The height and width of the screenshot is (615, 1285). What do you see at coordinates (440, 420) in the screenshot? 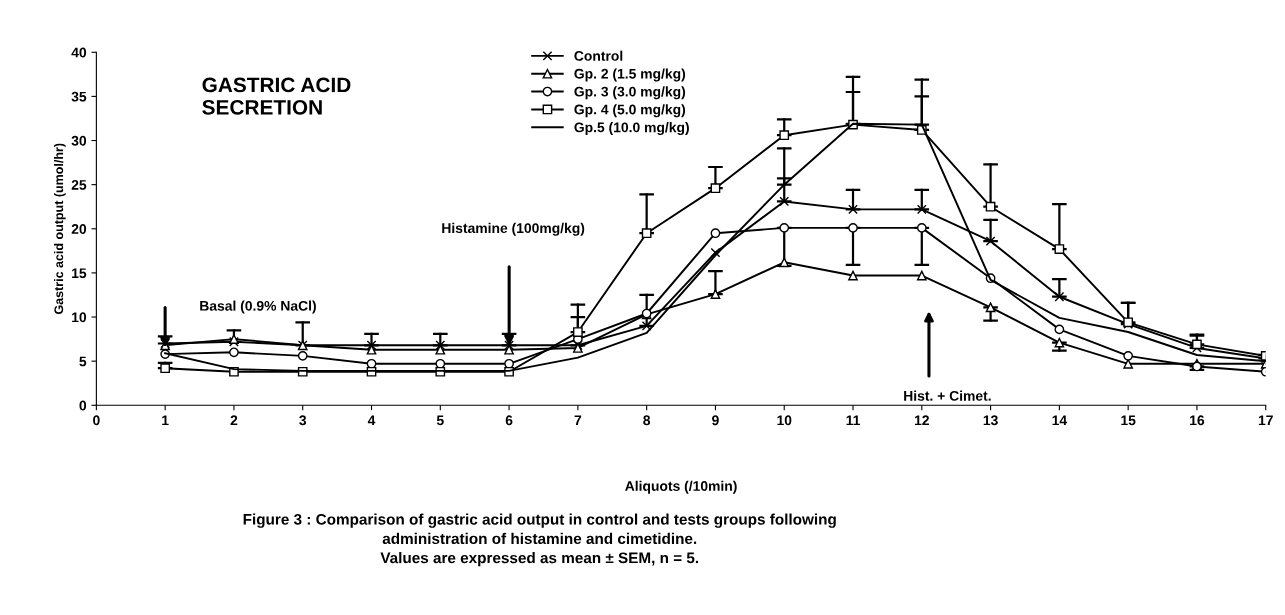
I see `x-tick-label: 5` at bounding box center [440, 420].